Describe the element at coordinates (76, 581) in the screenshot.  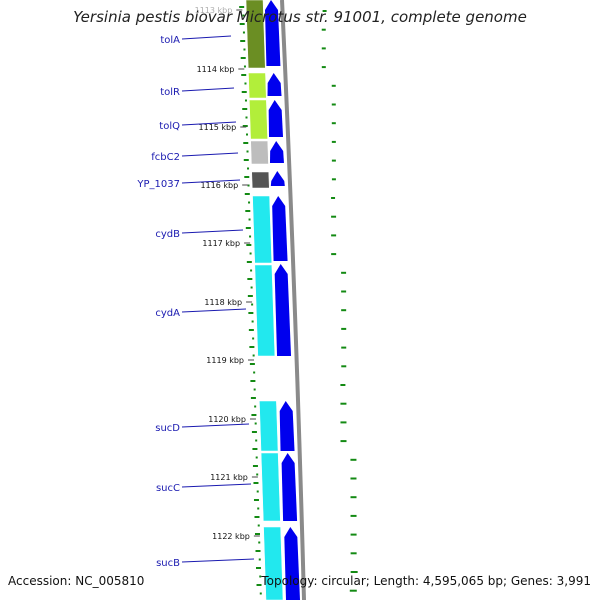
I see `accession-text: Accession: NC_005810` at that location.